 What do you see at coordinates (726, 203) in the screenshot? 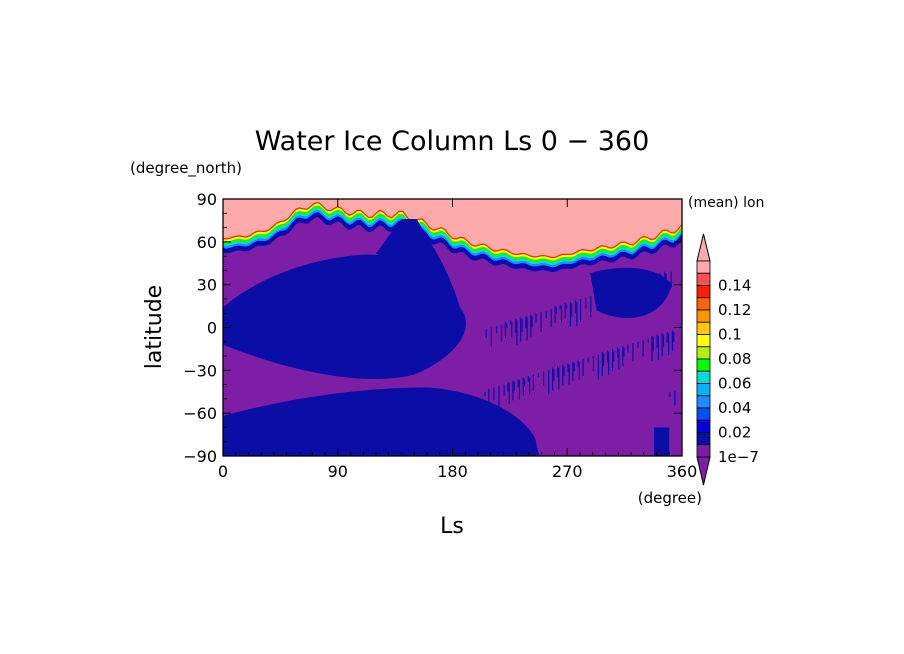
I see `mean-annotation: (mean) lon` at bounding box center [726, 203].